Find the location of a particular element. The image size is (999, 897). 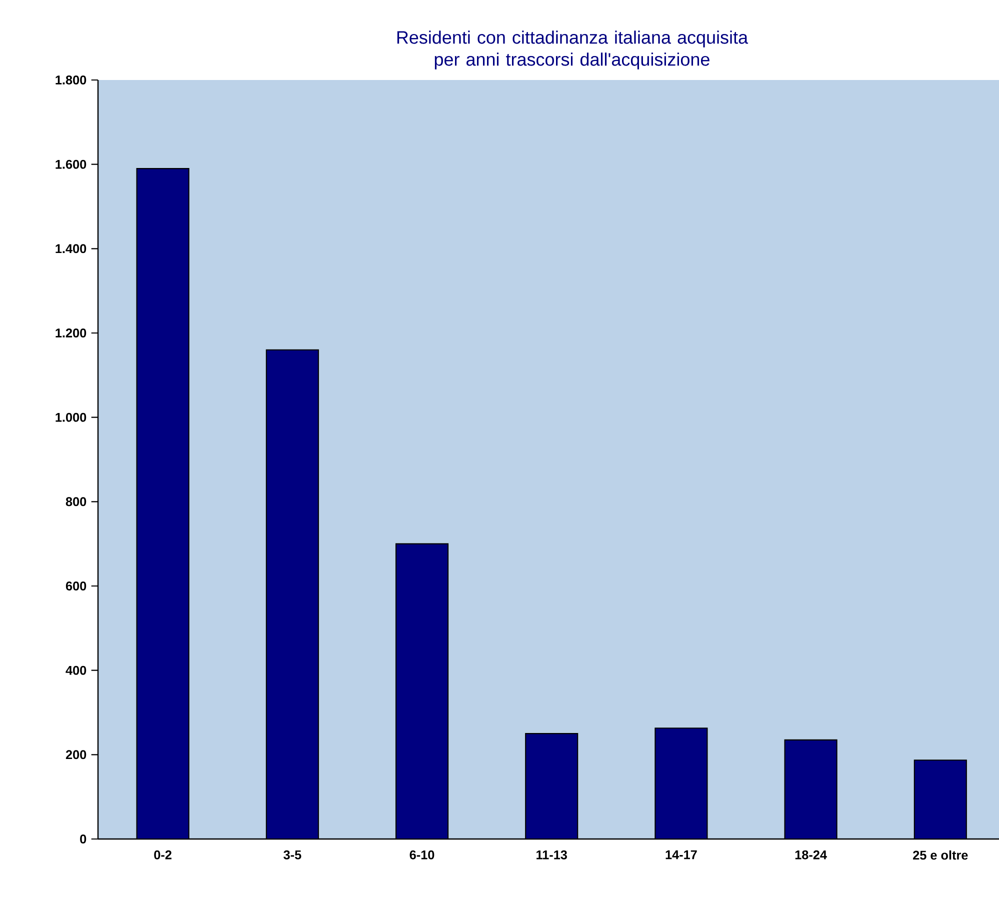

x-tick-label: 6-10 is located at coordinates (422, 855).